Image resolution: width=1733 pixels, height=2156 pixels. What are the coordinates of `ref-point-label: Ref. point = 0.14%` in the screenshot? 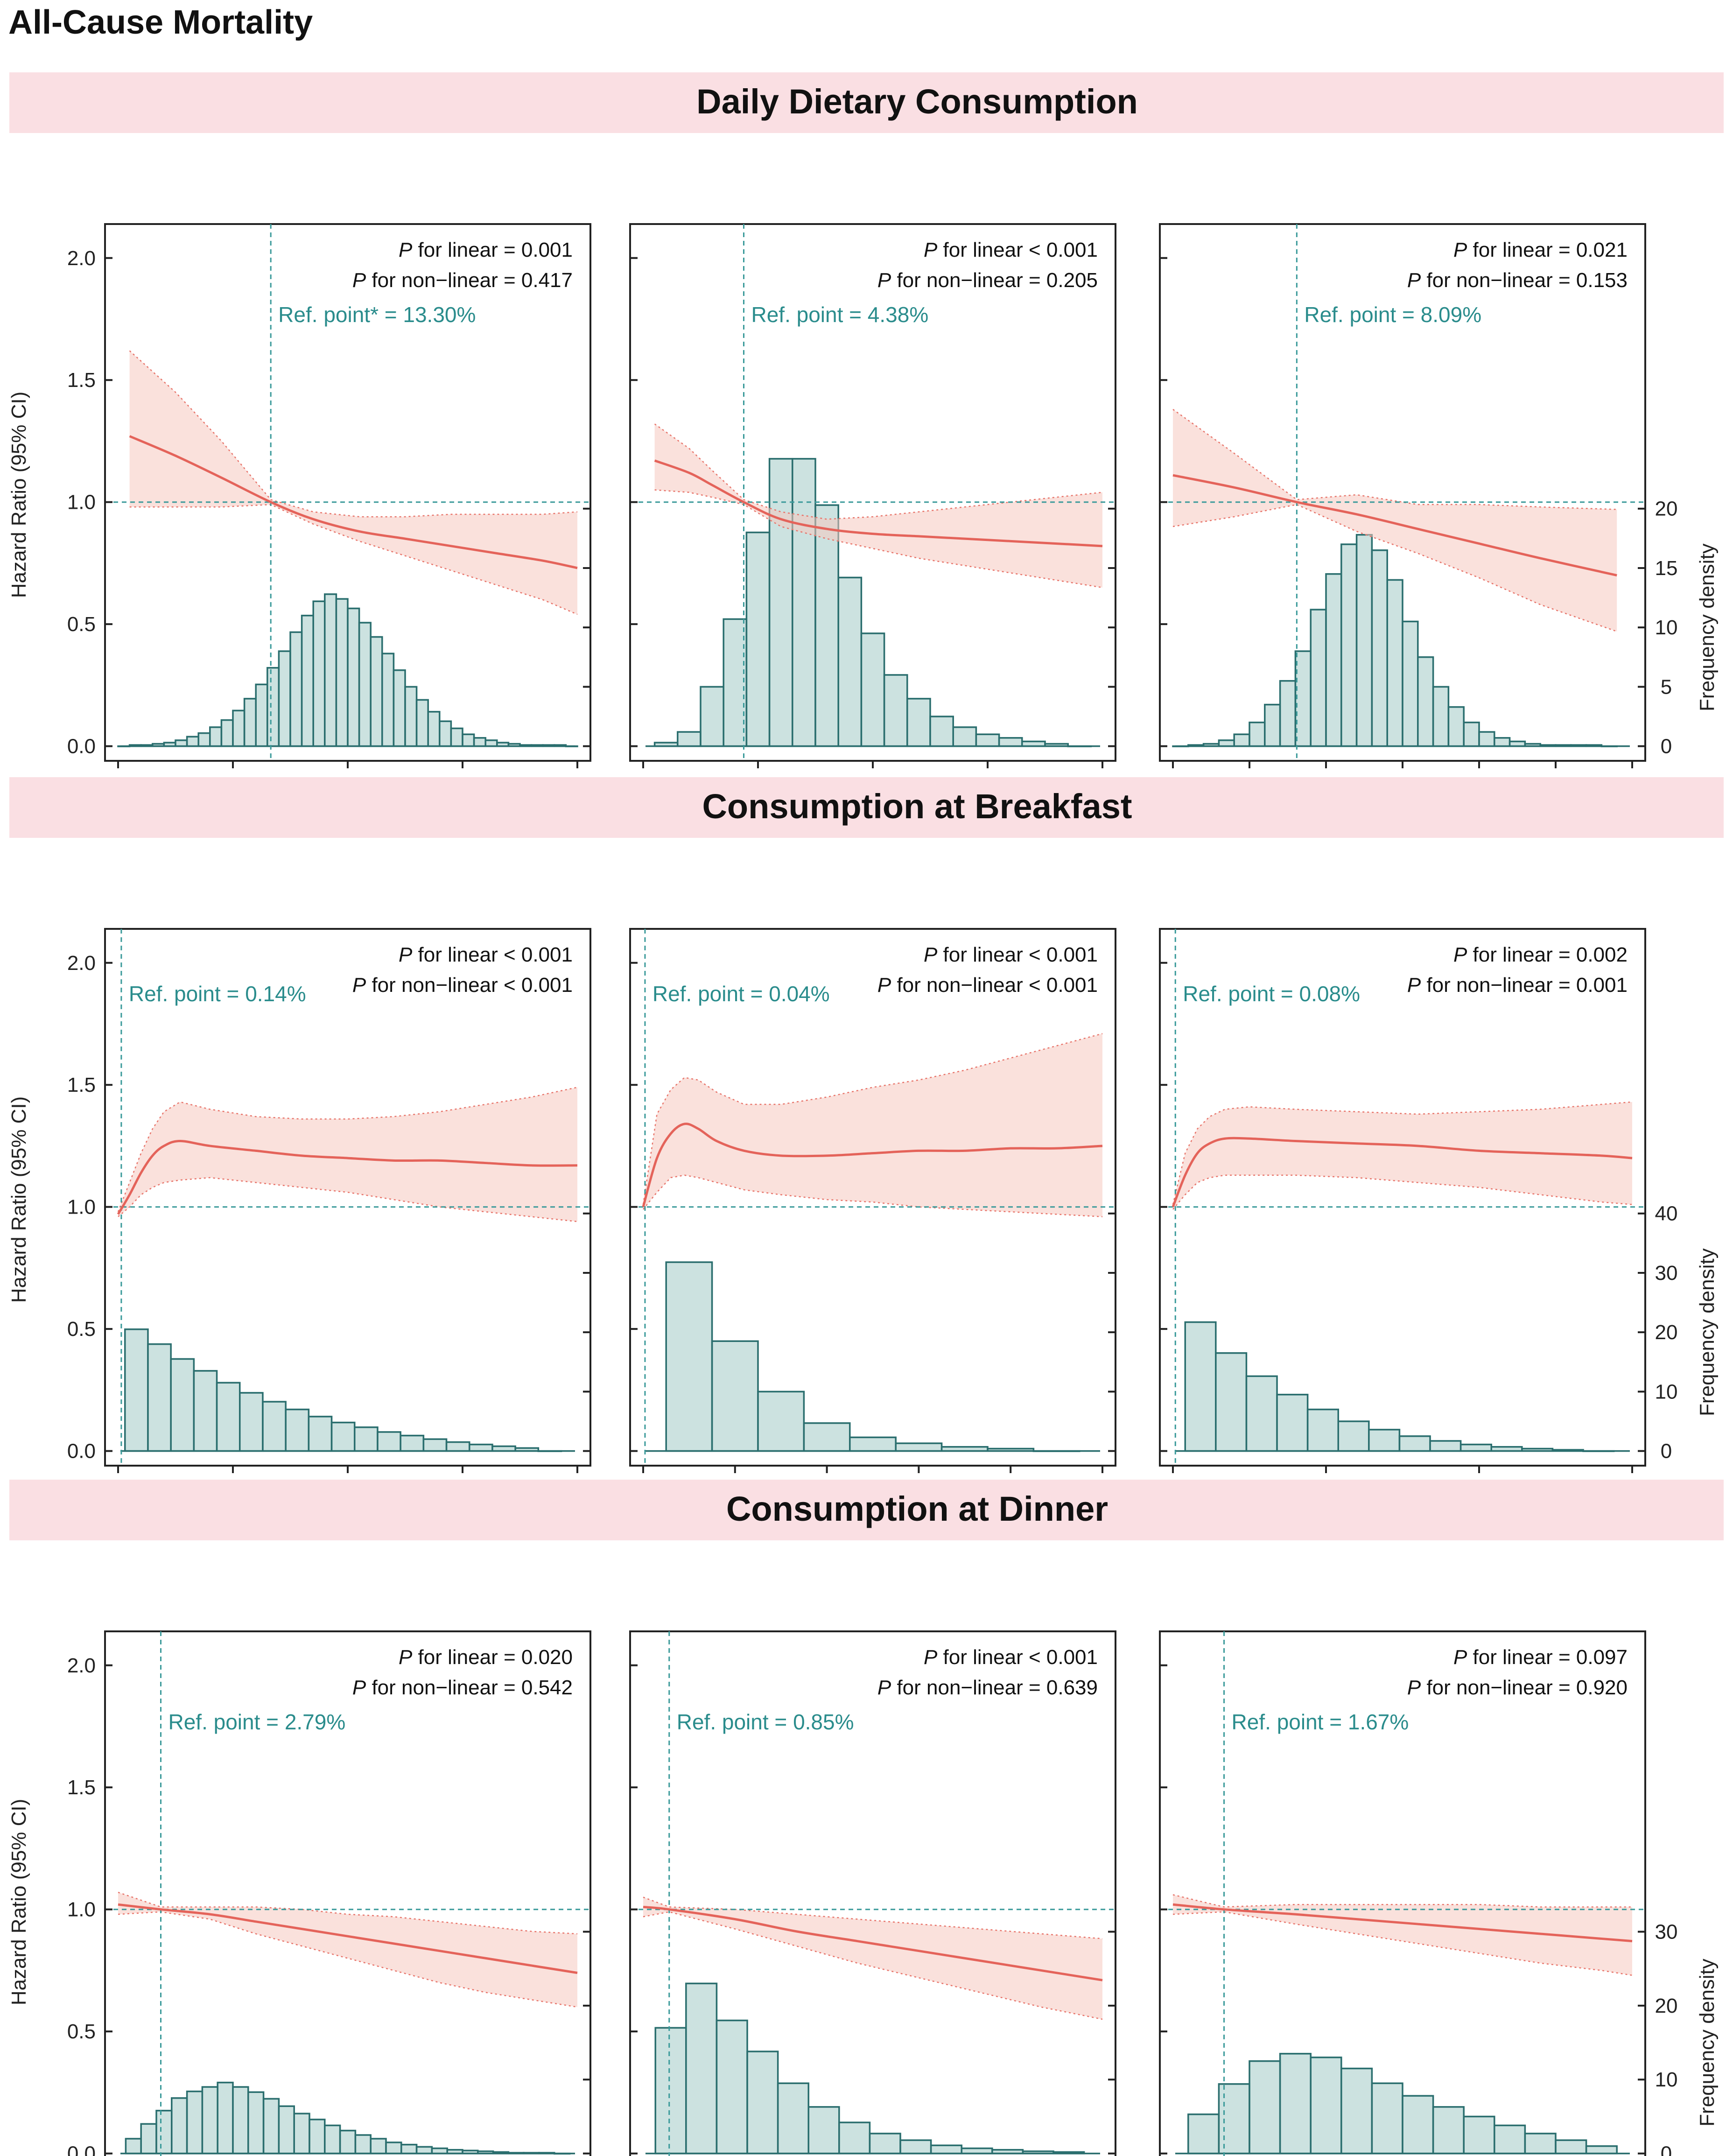 It's located at (217, 994).